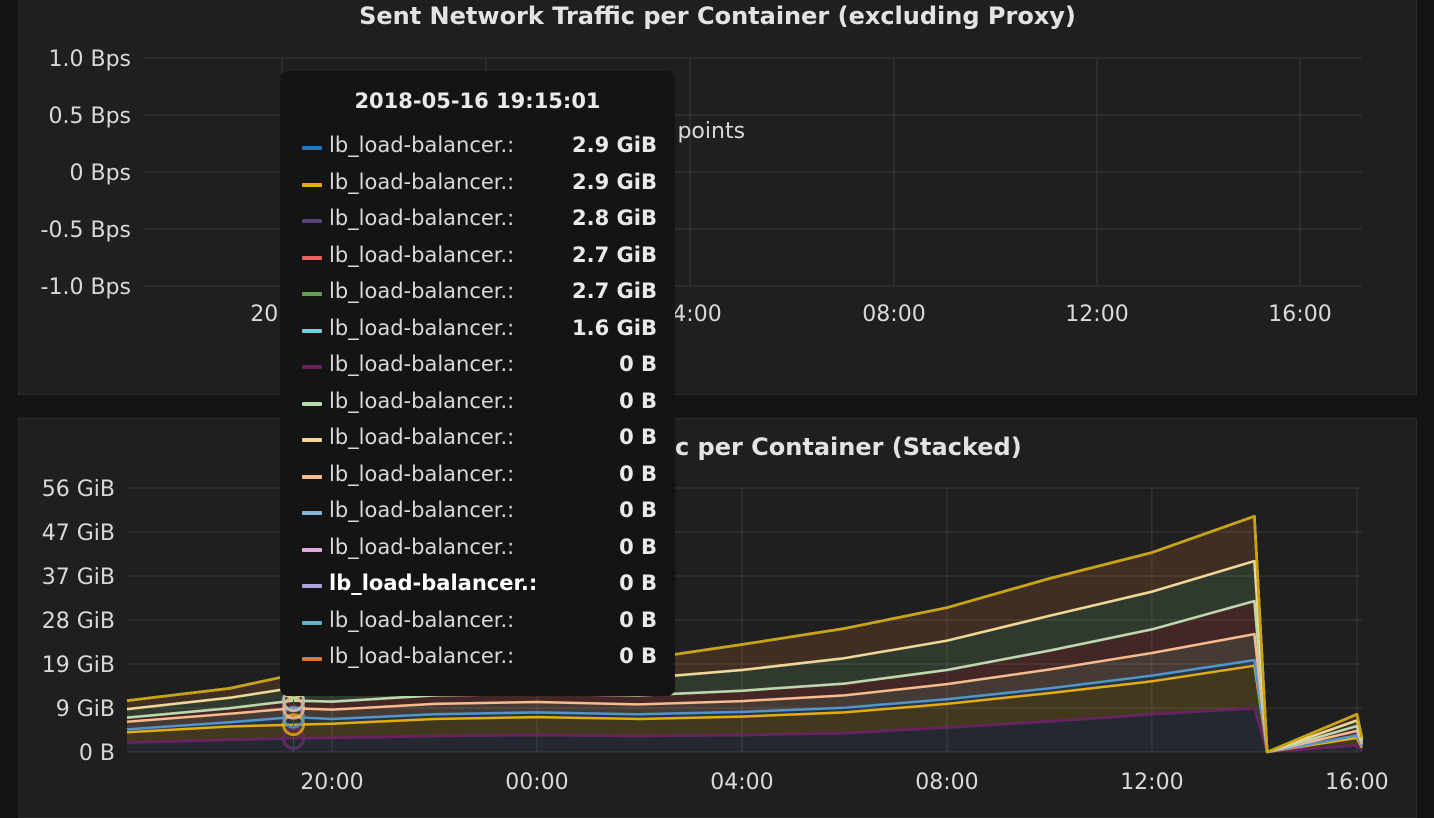 This screenshot has height=818, width=1434. Describe the element at coordinates (946, 782) in the screenshot. I see `chart2-x-tick-label: 08:00` at that location.